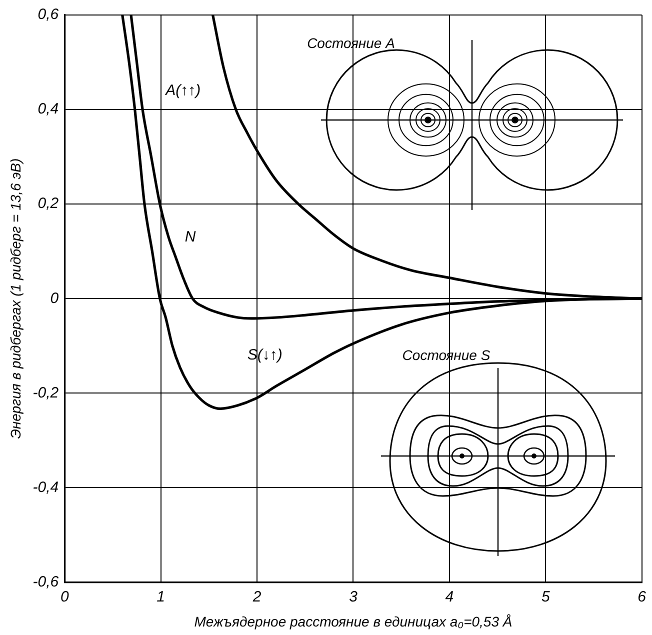 The width and height of the screenshot is (652, 635). I want to click on series-label: N, so click(190, 237).